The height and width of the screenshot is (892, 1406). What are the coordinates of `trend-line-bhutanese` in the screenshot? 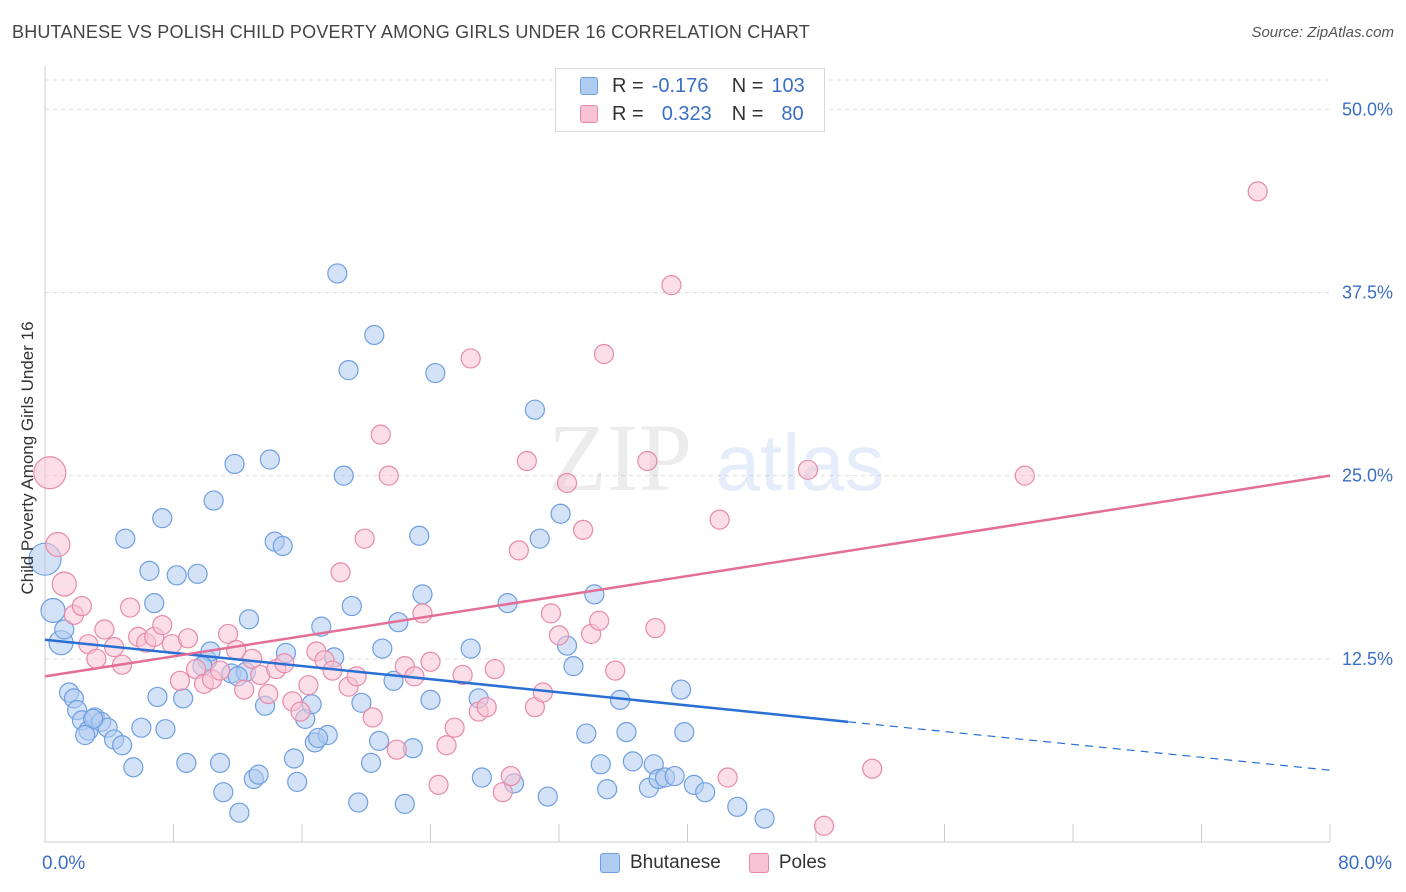 It's located at (446, 681).